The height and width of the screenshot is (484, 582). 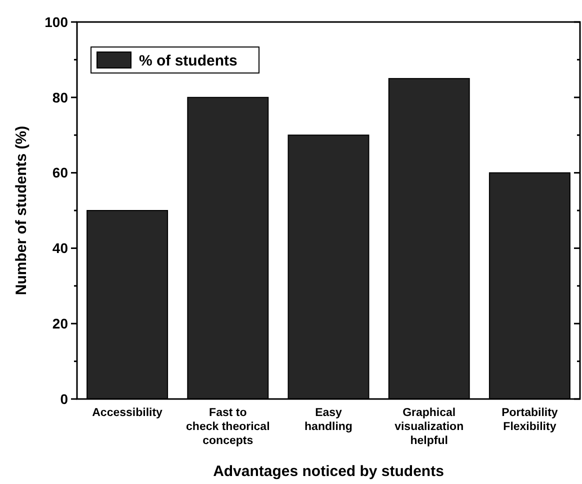 What do you see at coordinates (429, 427) in the screenshot?
I see `x-tick-label: Graphical visualization helpful` at bounding box center [429, 427].